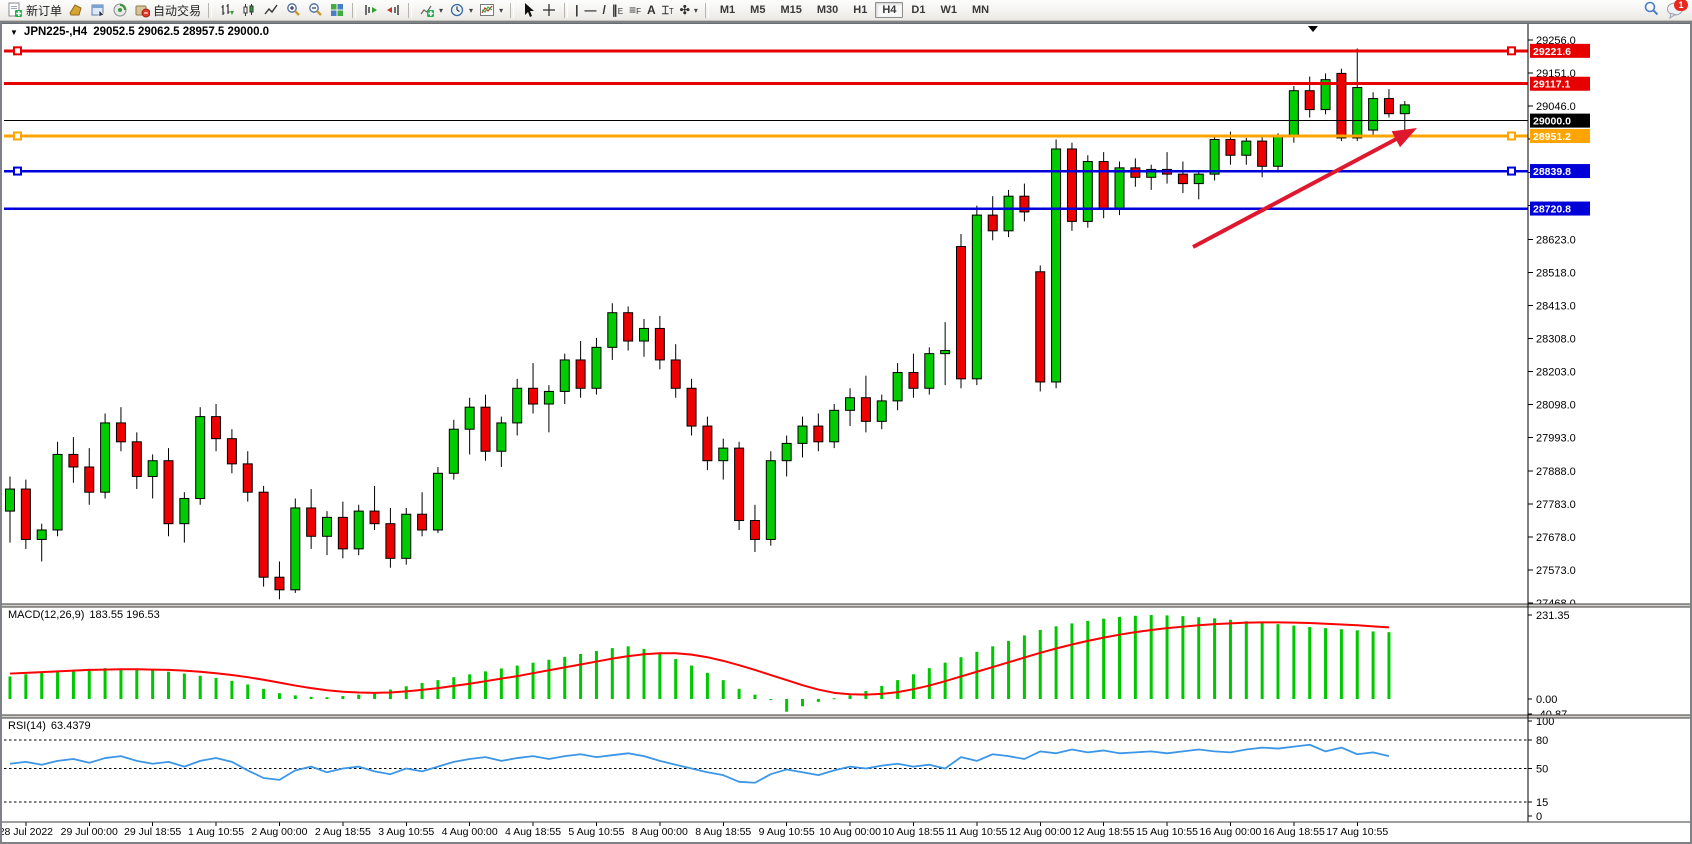 The width and height of the screenshot is (1692, 844). Describe the element at coordinates (695, 10) in the screenshot. I see `arrows-dropdown-caret: ▾` at that location.